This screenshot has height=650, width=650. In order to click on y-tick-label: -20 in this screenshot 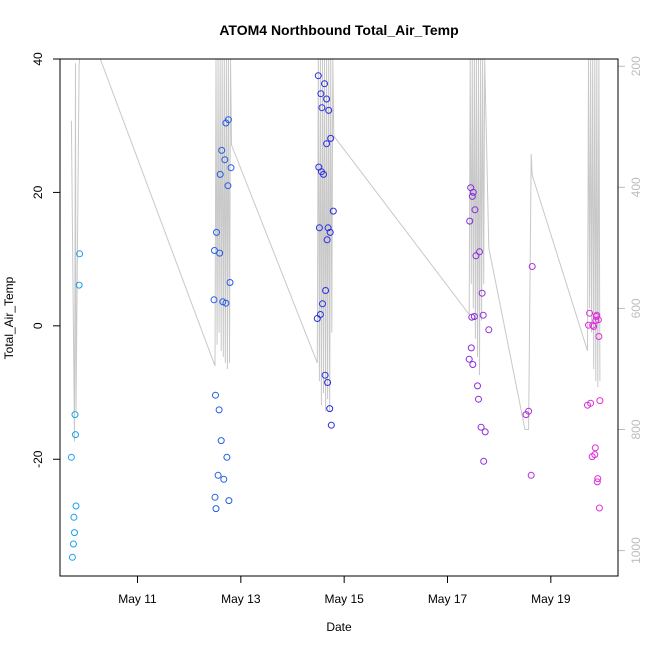, I will do `click(38, 459)`.